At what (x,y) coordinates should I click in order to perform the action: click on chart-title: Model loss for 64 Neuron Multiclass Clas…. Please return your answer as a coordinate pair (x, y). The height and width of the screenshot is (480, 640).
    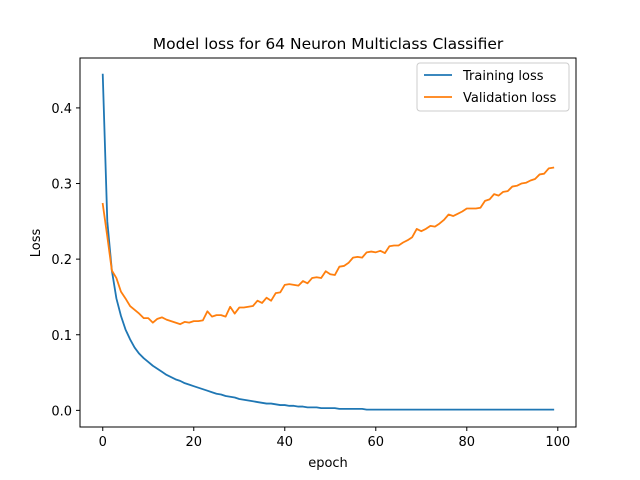
    Looking at the image, I should click on (328, 44).